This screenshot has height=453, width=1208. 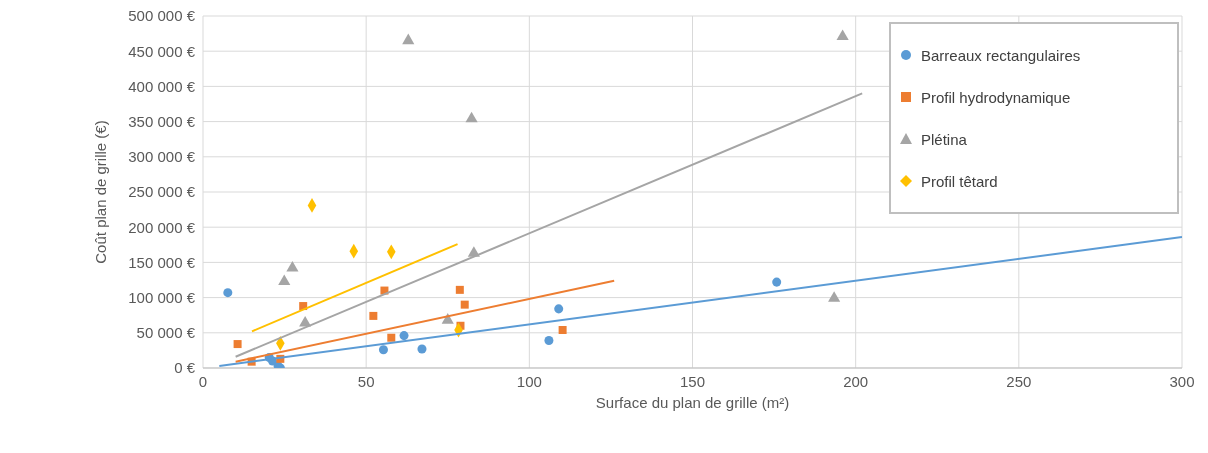 What do you see at coordinates (185, 368) in the screenshot?
I see `y-tick-label: 0 €` at bounding box center [185, 368].